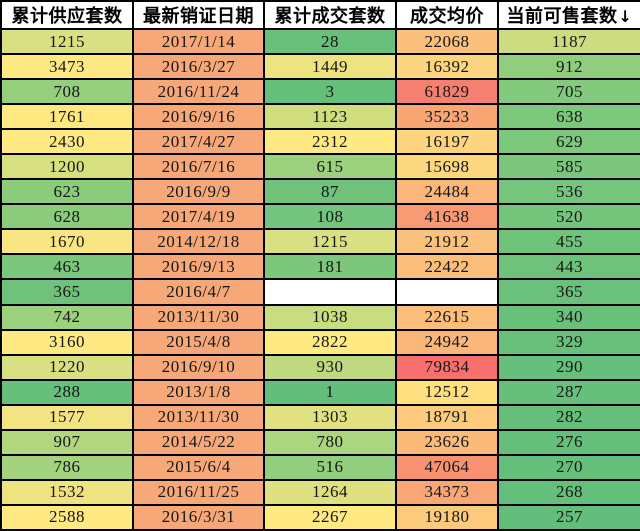 This screenshot has height=531, width=640. Describe the element at coordinates (198, 117) in the screenshot. I see `cell-latest-permit-date: 2016/9/16` at that location.